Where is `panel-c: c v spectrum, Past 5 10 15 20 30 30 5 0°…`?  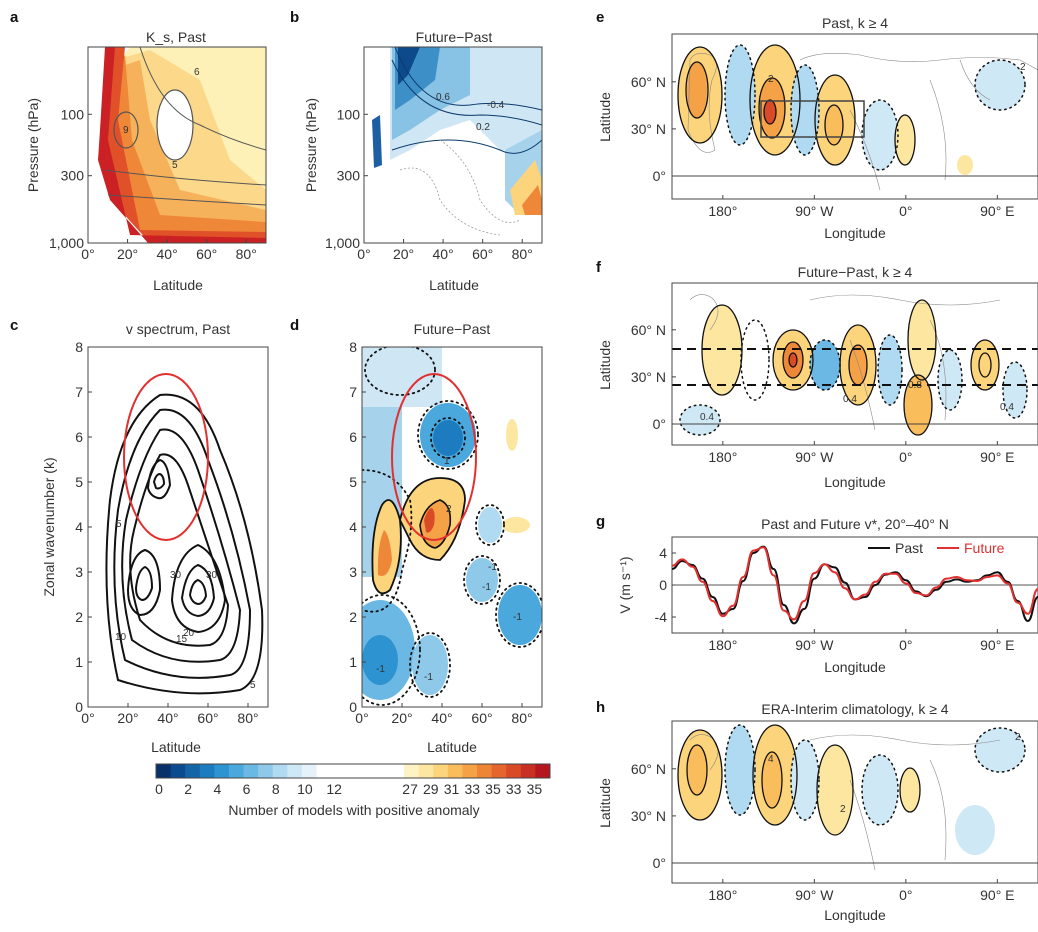
panel-c: c v spectrum, Past 5 10 15 20 30 30 5 0°… is located at coordinates (139, 536).